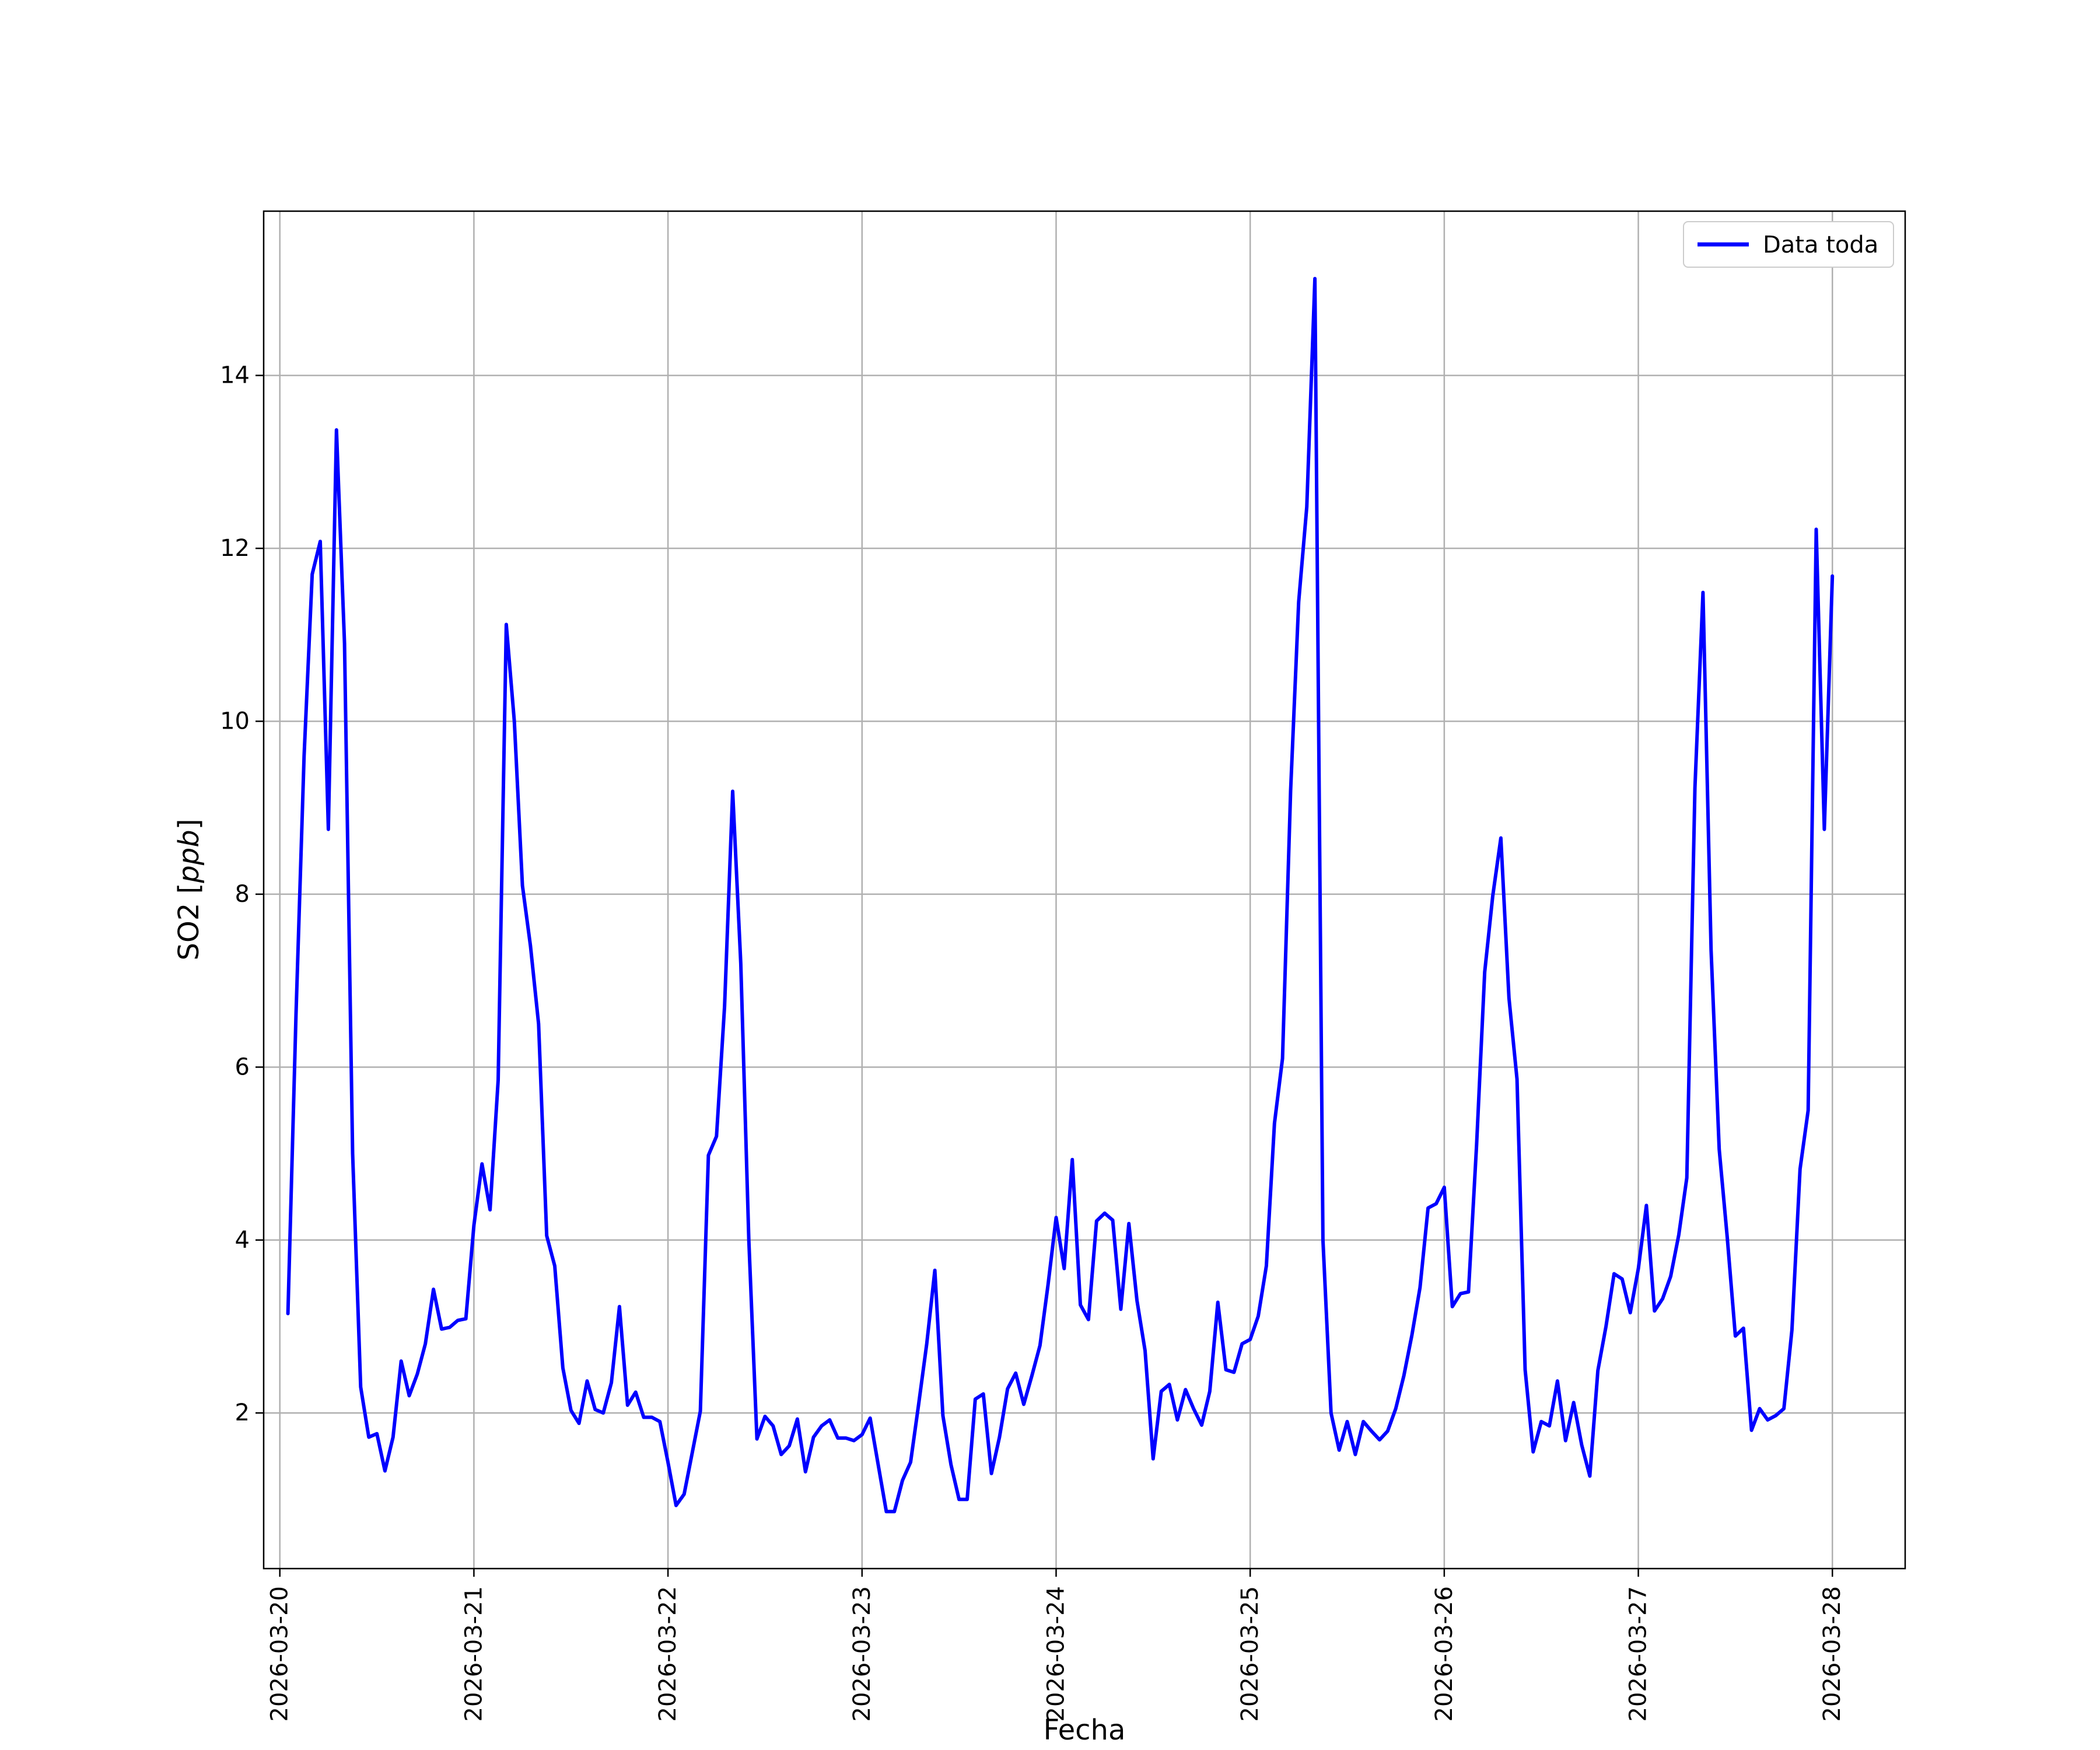 Image resolution: width=2100 pixels, height=1750 pixels. I want to click on x-tick-label: 2026-03-26, so click(1444, 1653).